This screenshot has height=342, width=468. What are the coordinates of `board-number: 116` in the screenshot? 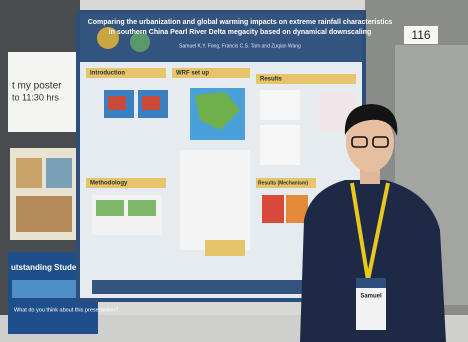 It's located at (420, 35).